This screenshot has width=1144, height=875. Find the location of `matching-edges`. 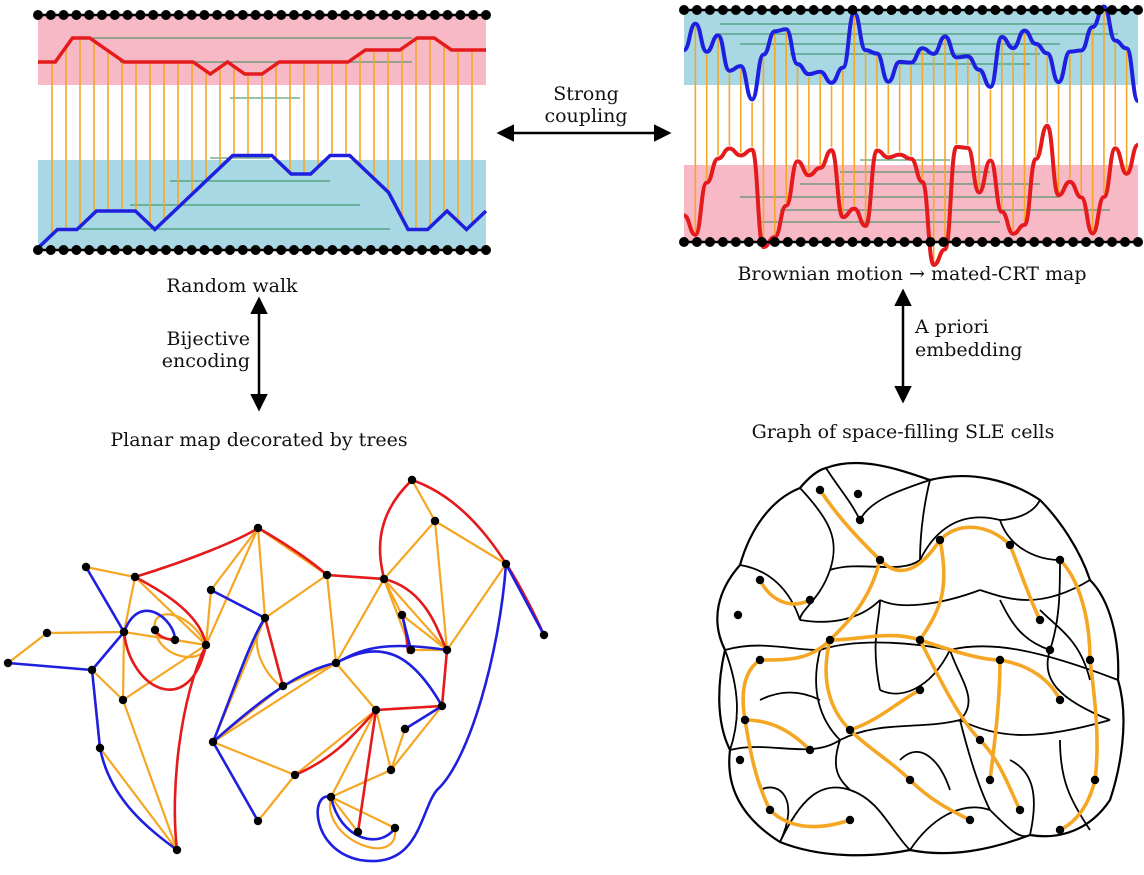

matching-edges is located at coordinates (262, 136).